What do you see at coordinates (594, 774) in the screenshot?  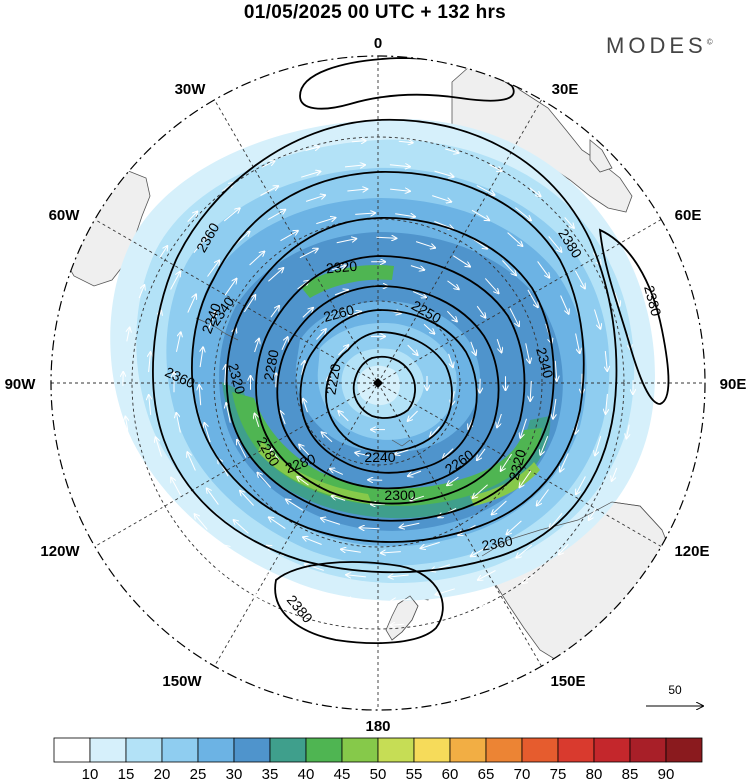 I see `colorbar-tick-label: 80` at bounding box center [594, 774].